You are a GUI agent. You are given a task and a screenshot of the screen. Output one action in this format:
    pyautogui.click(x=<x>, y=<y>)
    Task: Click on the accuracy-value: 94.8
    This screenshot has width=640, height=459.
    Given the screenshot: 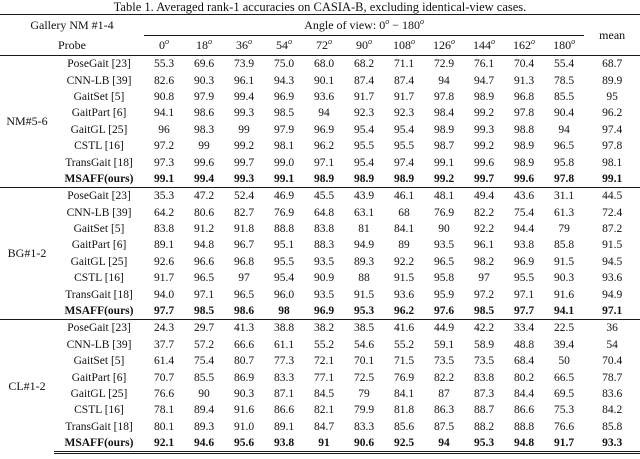 What is the action you would take?
    pyautogui.click(x=524, y=444)
    